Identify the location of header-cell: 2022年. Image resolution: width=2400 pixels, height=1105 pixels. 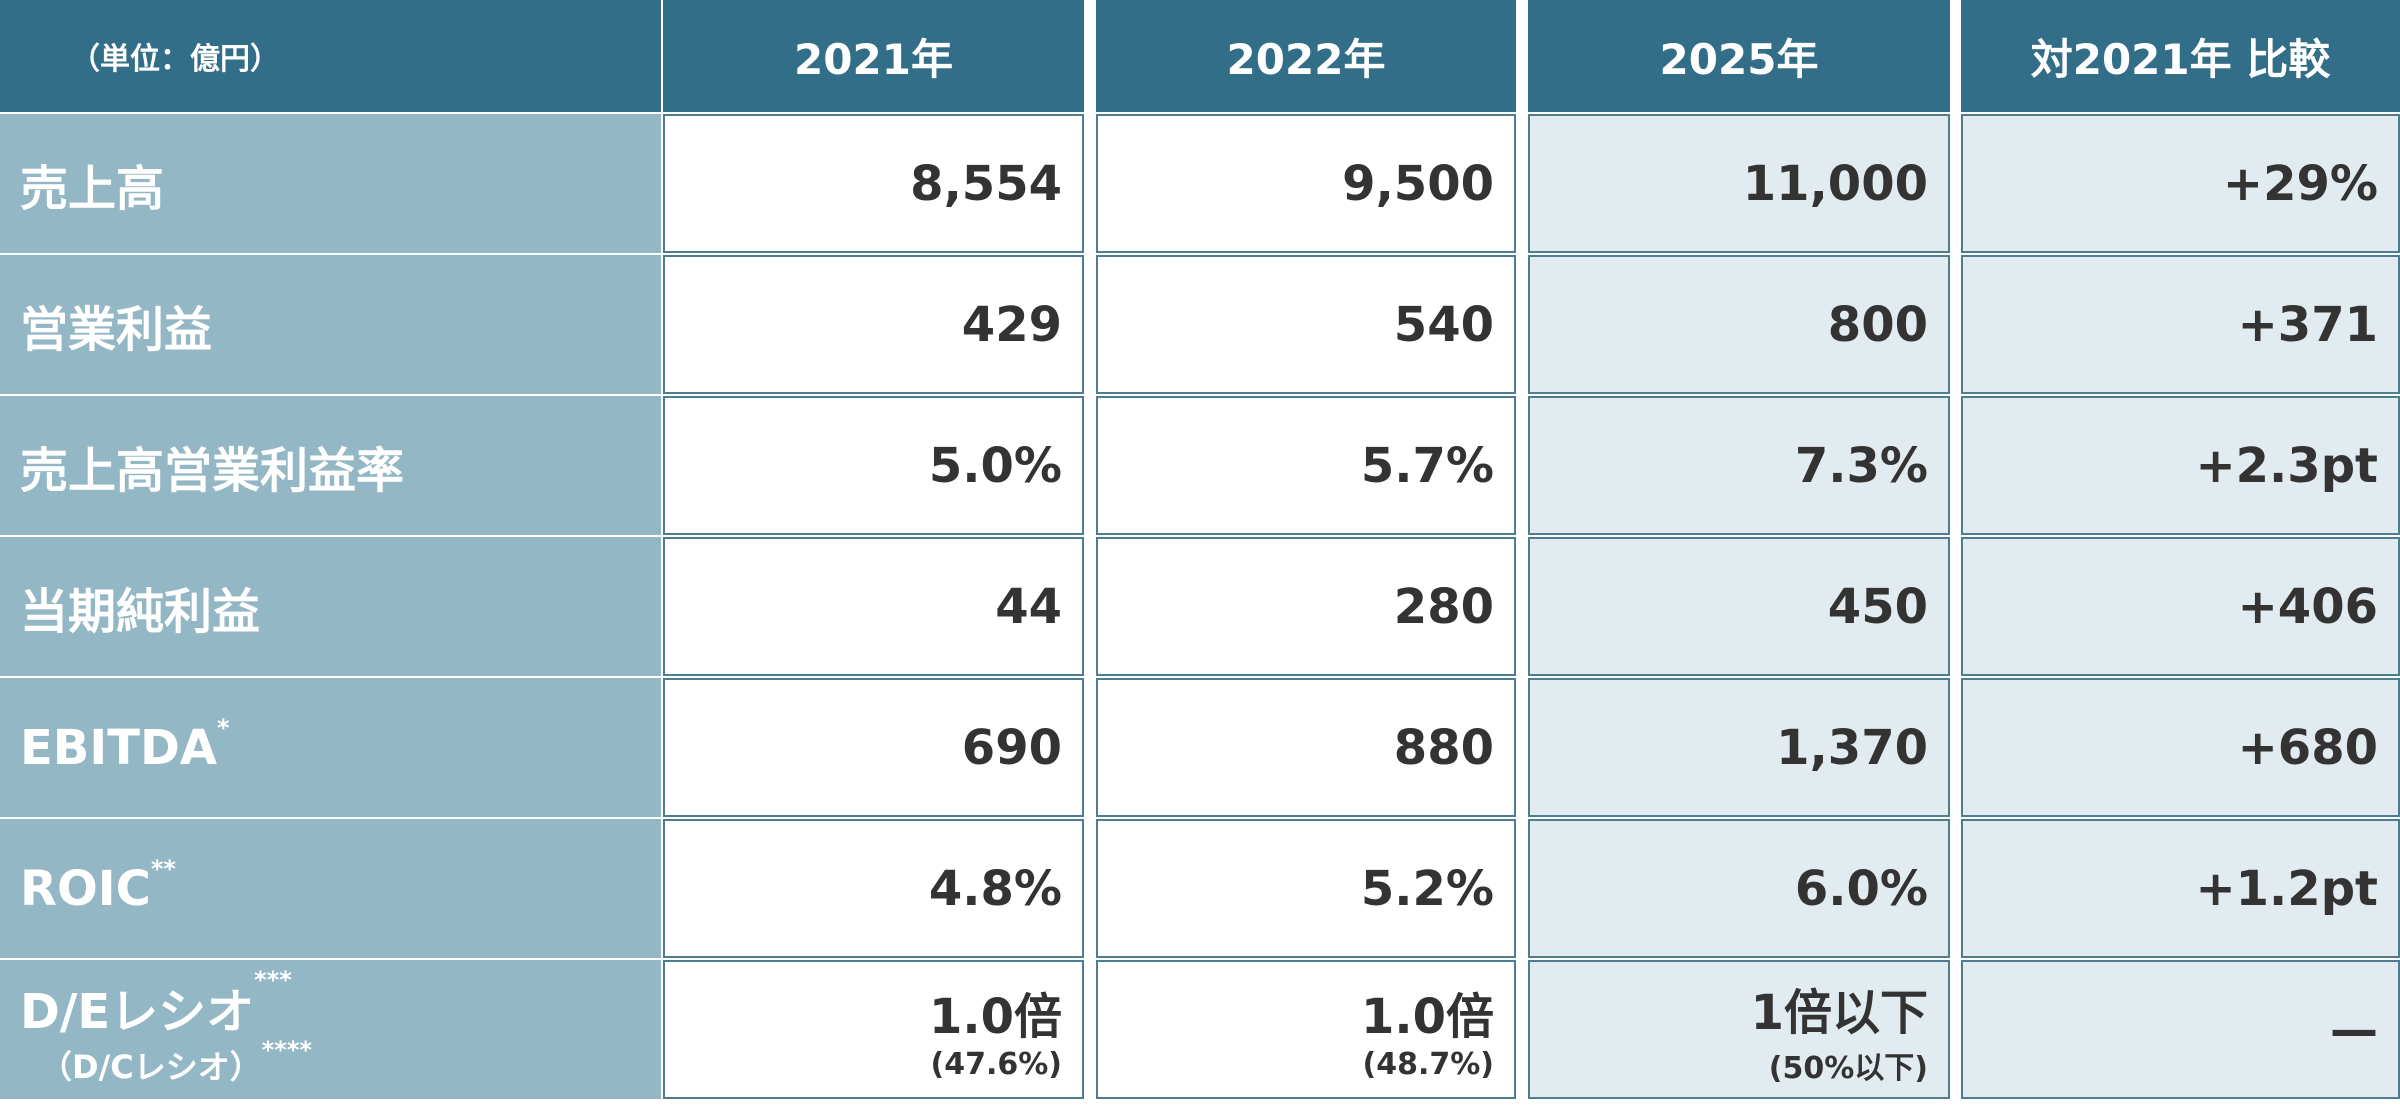
(1306, 56).